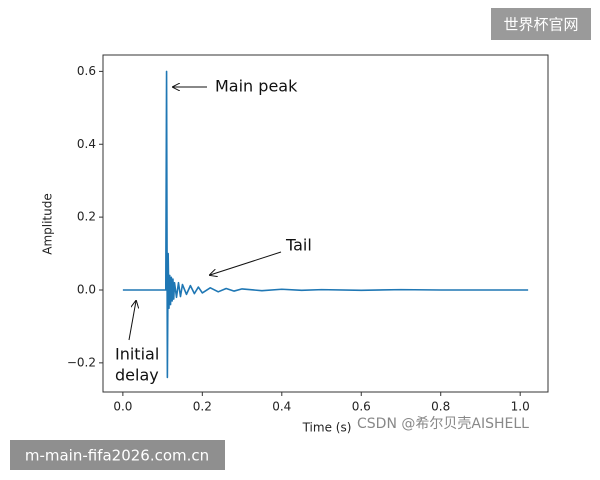 The image size is (600, 480). I want to click on annotation: Main peak, so click(256, 86).